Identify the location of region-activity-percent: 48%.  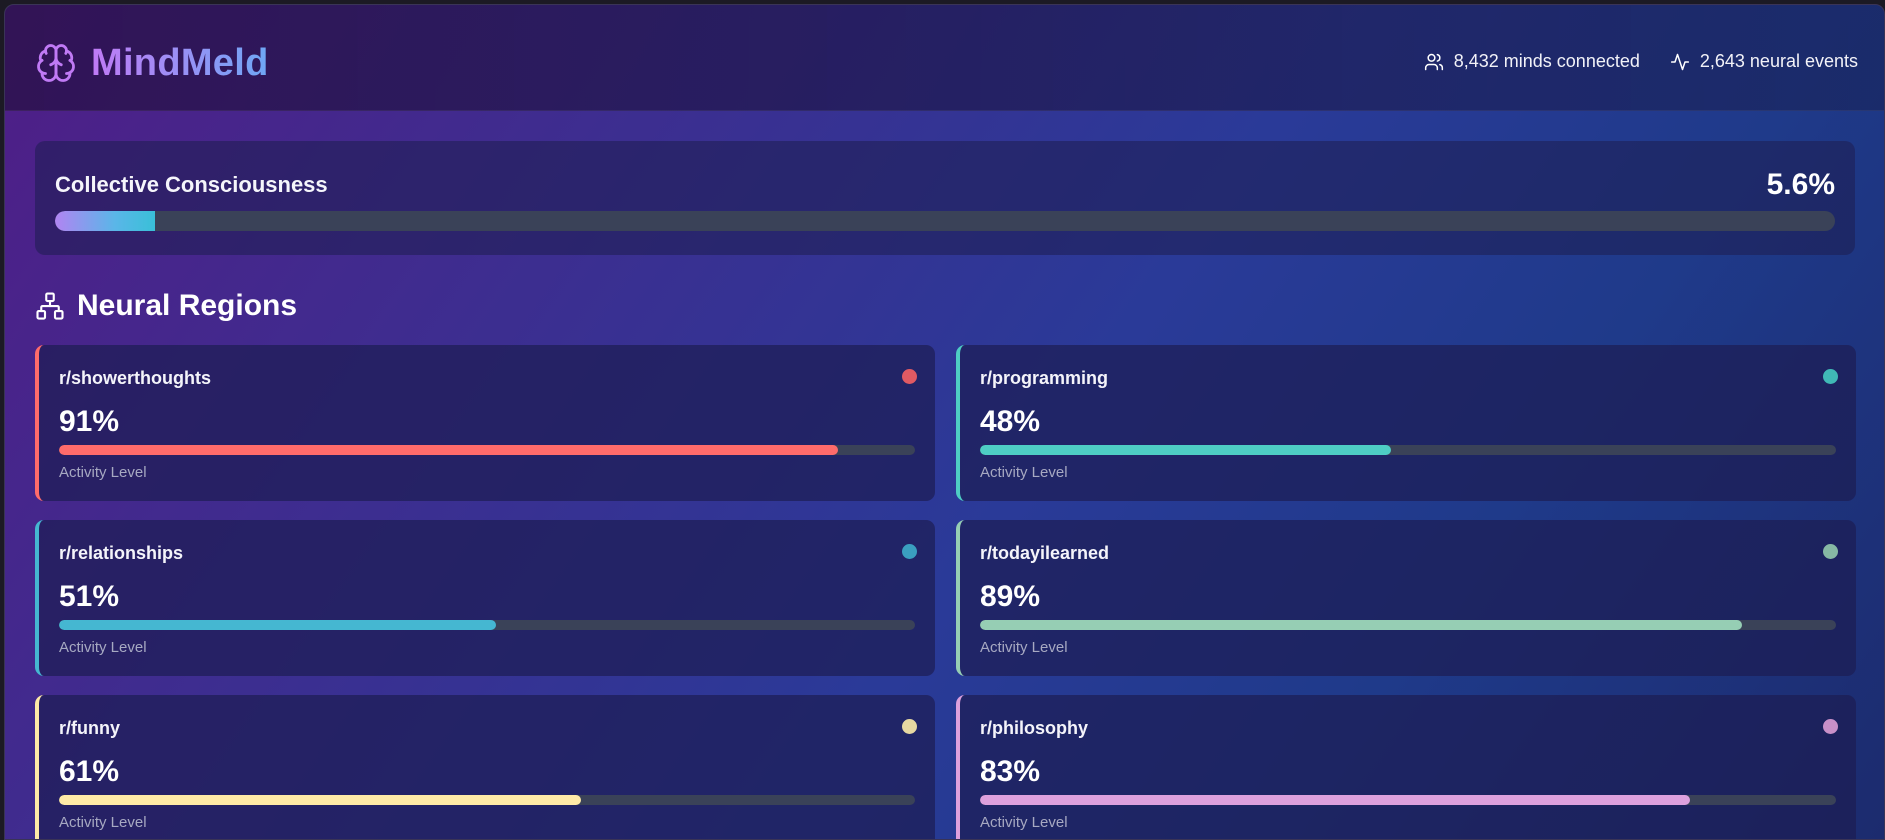
(1010, 421).